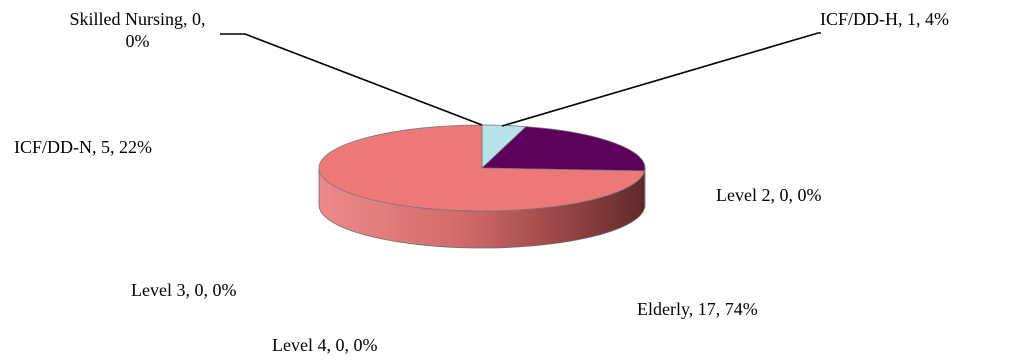  I want to click on data-label-elderly: Elderly, 17, 74%, so click(697, 309).